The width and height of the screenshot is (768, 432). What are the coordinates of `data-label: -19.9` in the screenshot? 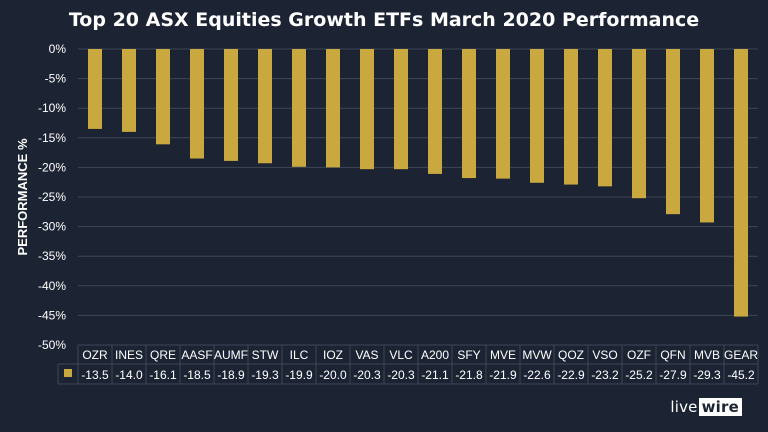 It's located at (299, 375).